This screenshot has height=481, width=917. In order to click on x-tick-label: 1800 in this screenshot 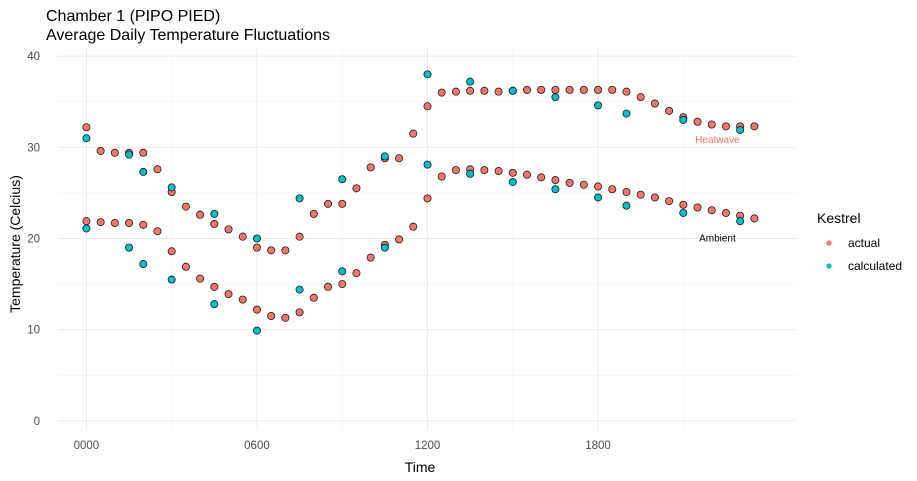, I will do `click(598, 446)`.